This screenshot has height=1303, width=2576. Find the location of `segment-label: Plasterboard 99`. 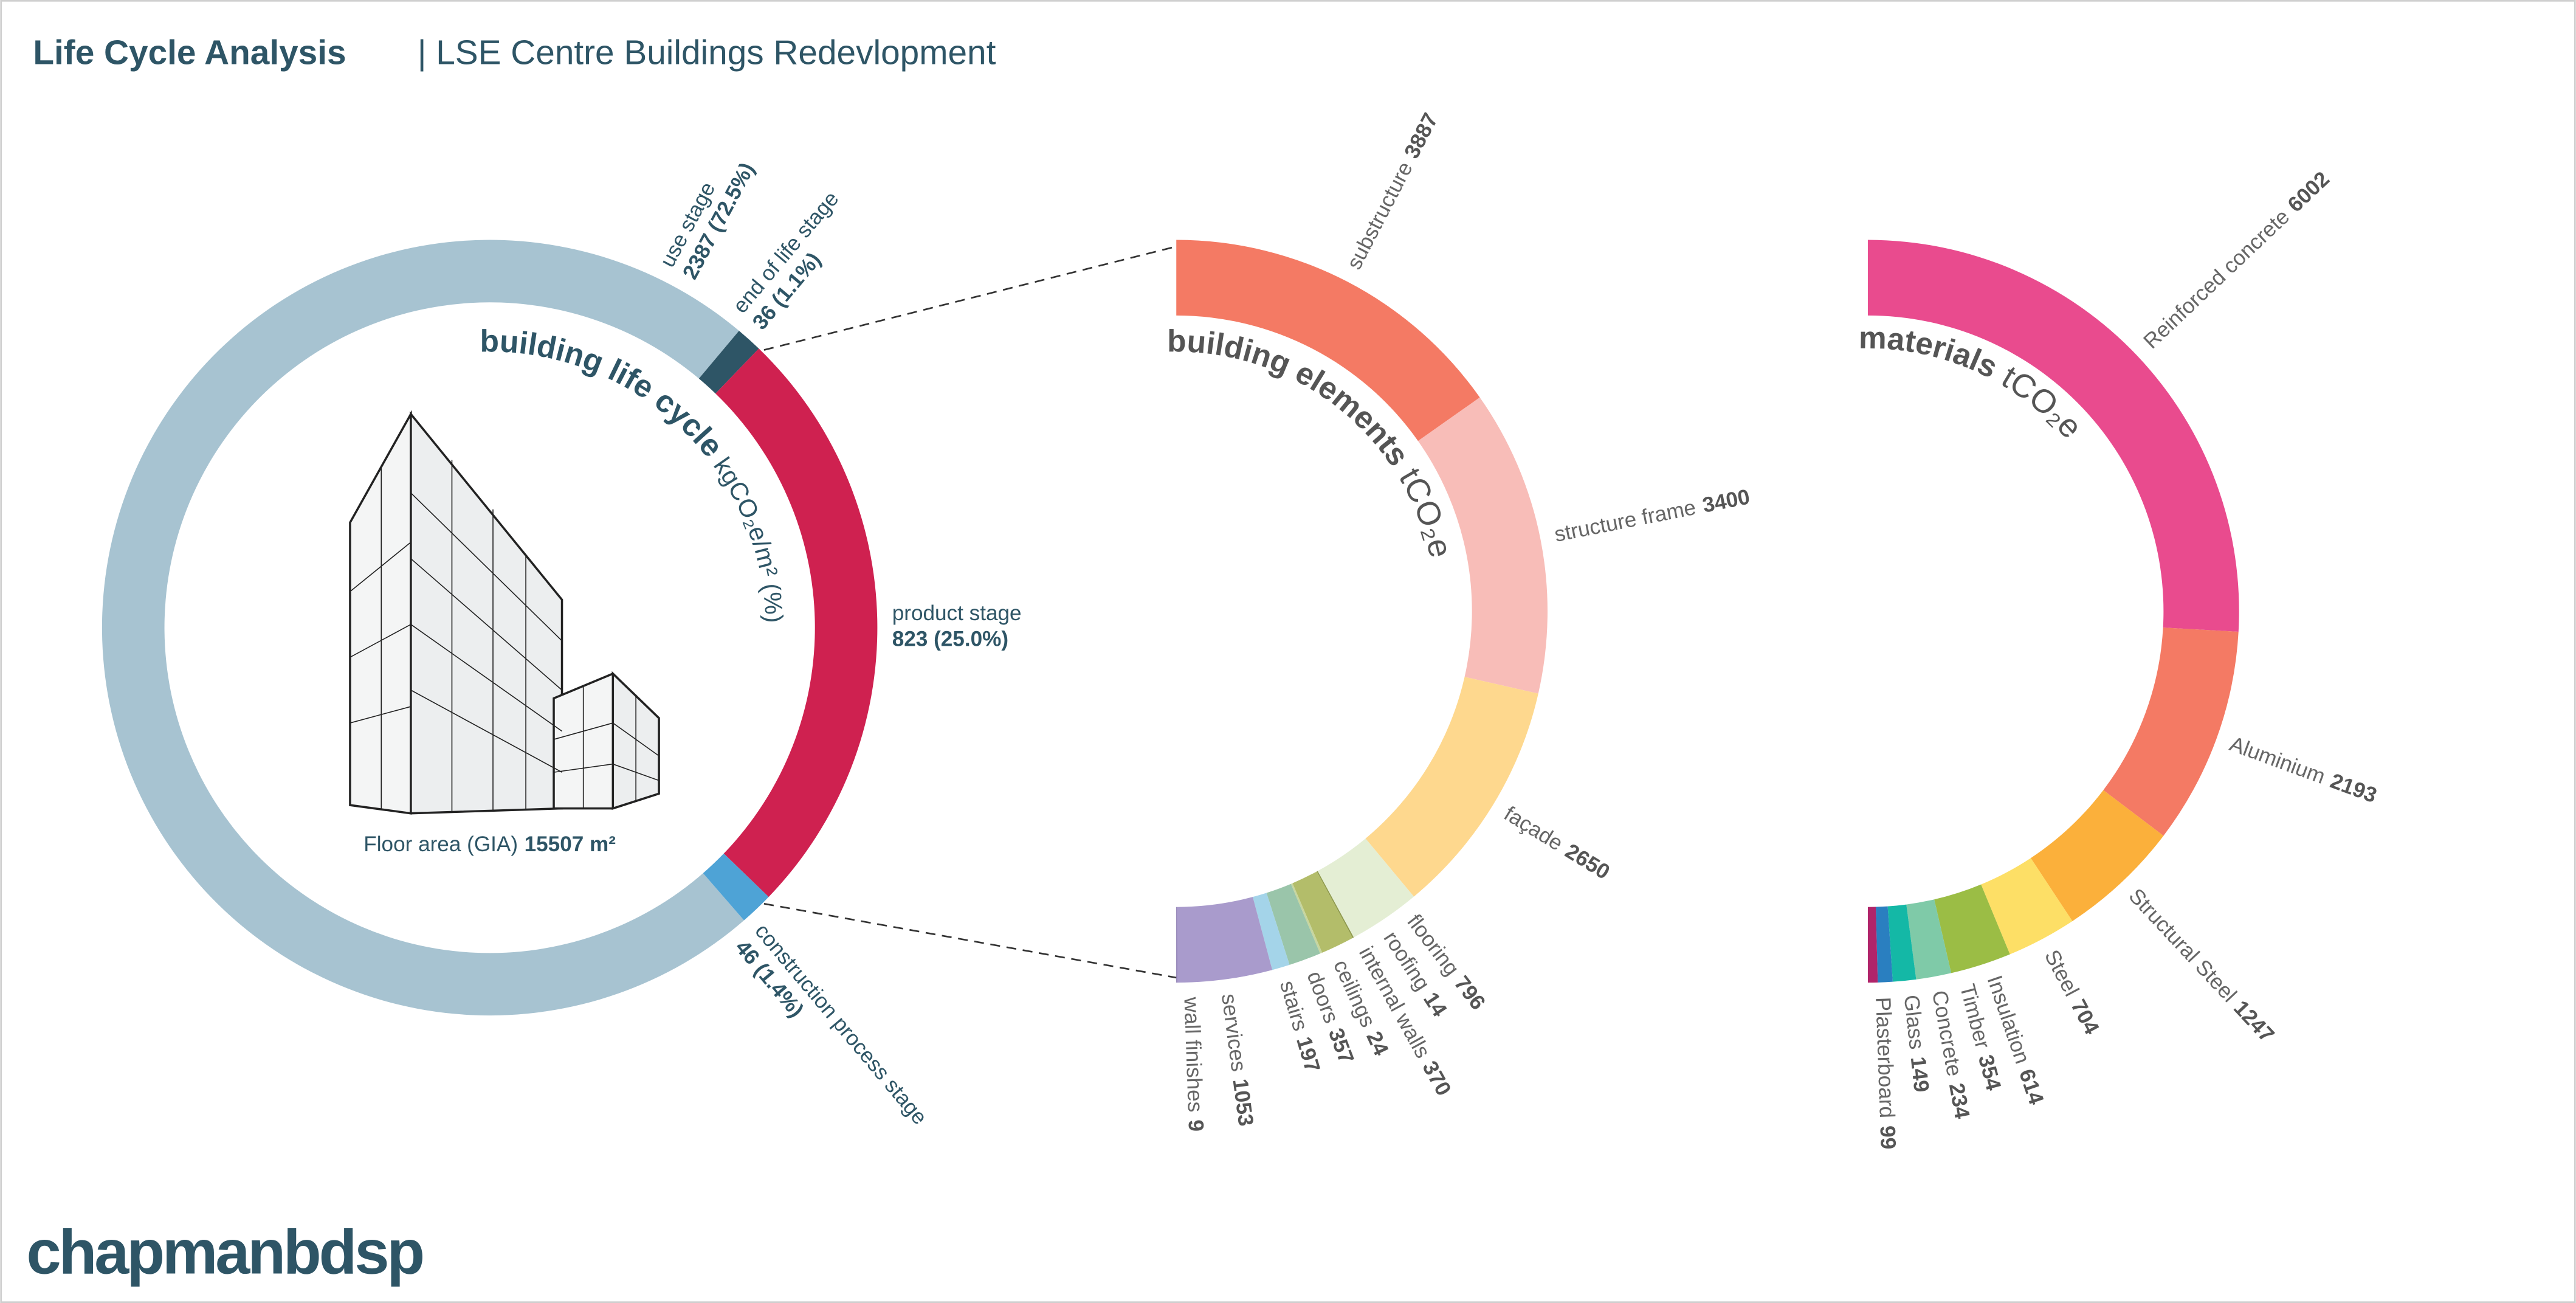

segment-label: Plasterboard 99 is located at coordinates (1885, 1073).